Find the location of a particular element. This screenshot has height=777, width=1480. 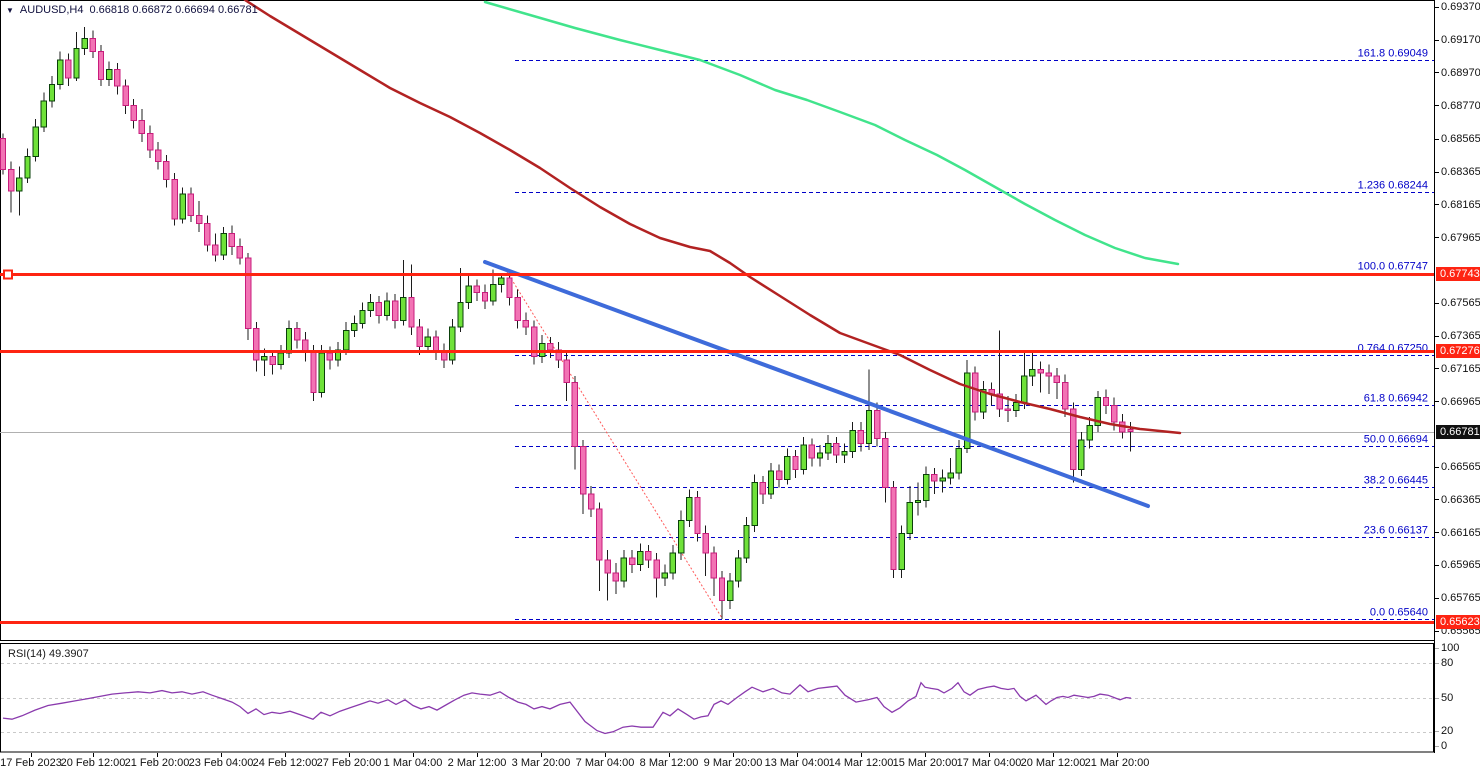

rsi-axis-label: 20 is located at coordinates (1447, 731).